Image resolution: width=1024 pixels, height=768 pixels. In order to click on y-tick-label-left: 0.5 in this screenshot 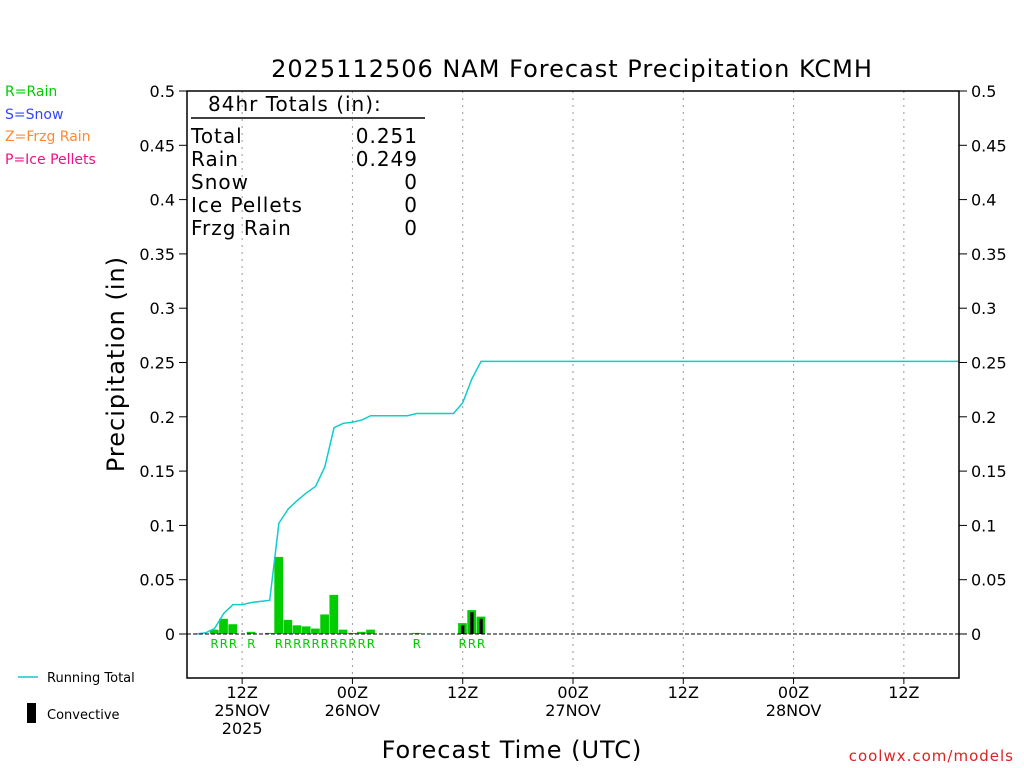, I will do `click(162, 91)`.